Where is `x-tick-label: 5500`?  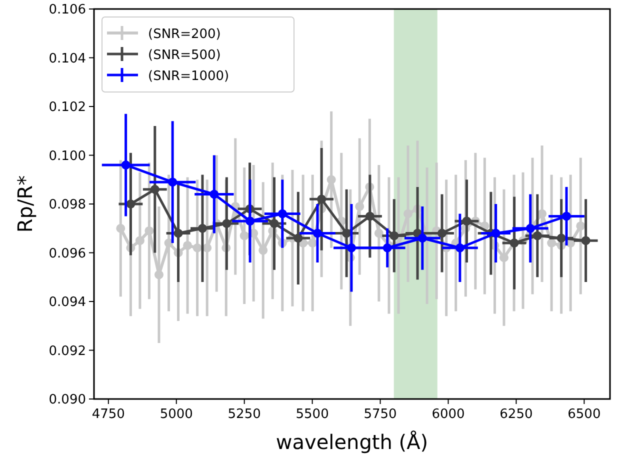 x-tick-label: 5500 is located at coordinates (312, 414).